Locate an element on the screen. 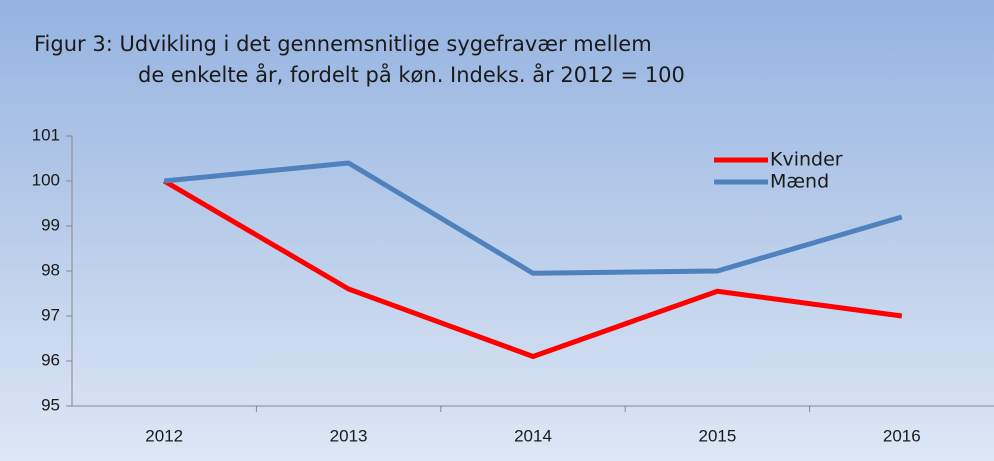  y-tick-label: 99 is located at coordinates (50, 224).